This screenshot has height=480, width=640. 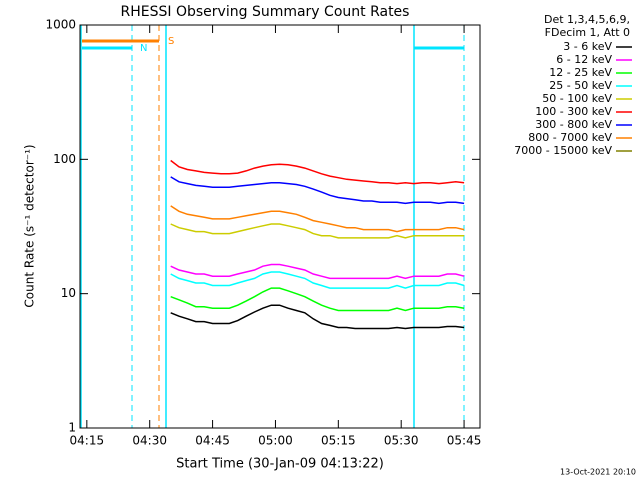 I want to click on x-tick-label: 04:45, so click(x=212, y=441).